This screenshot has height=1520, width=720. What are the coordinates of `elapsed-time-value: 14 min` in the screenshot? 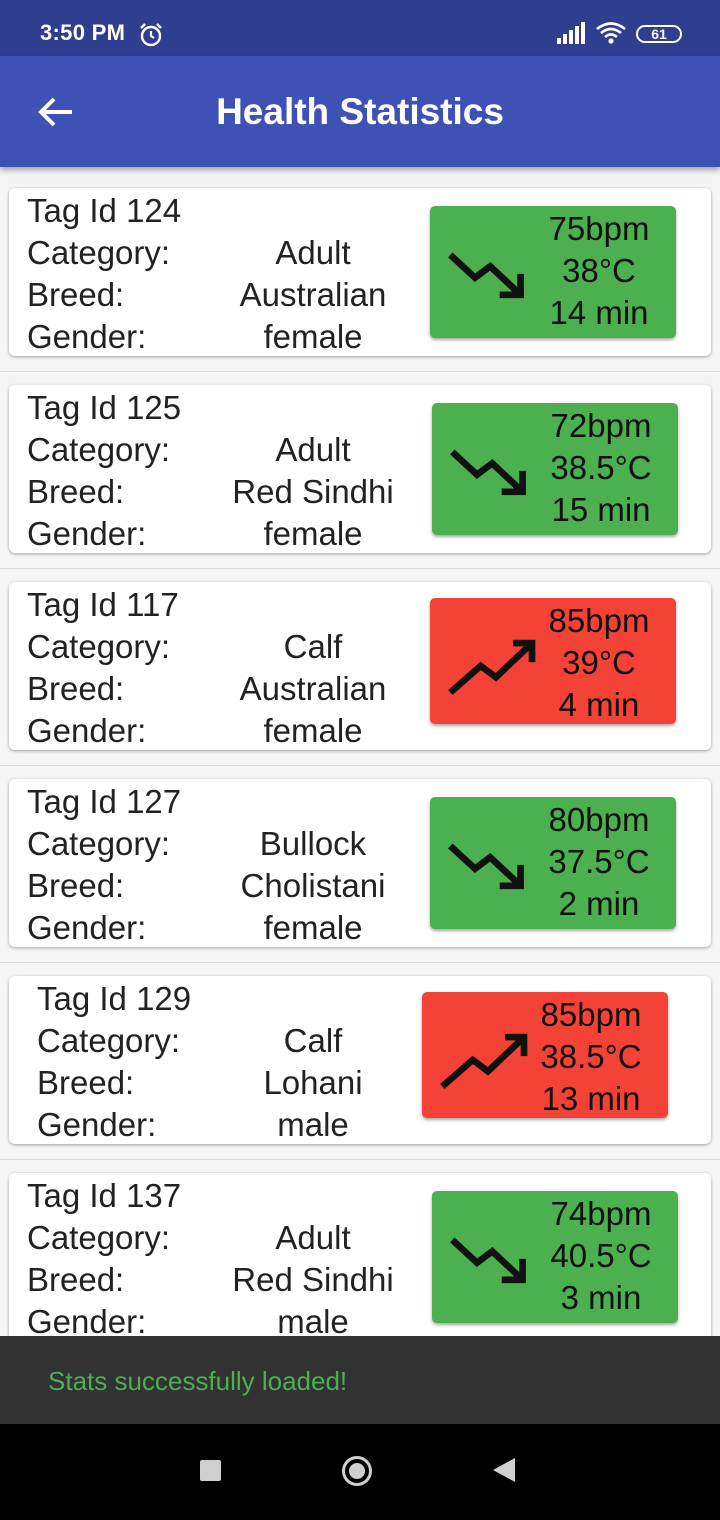 It's located at (599, 312).